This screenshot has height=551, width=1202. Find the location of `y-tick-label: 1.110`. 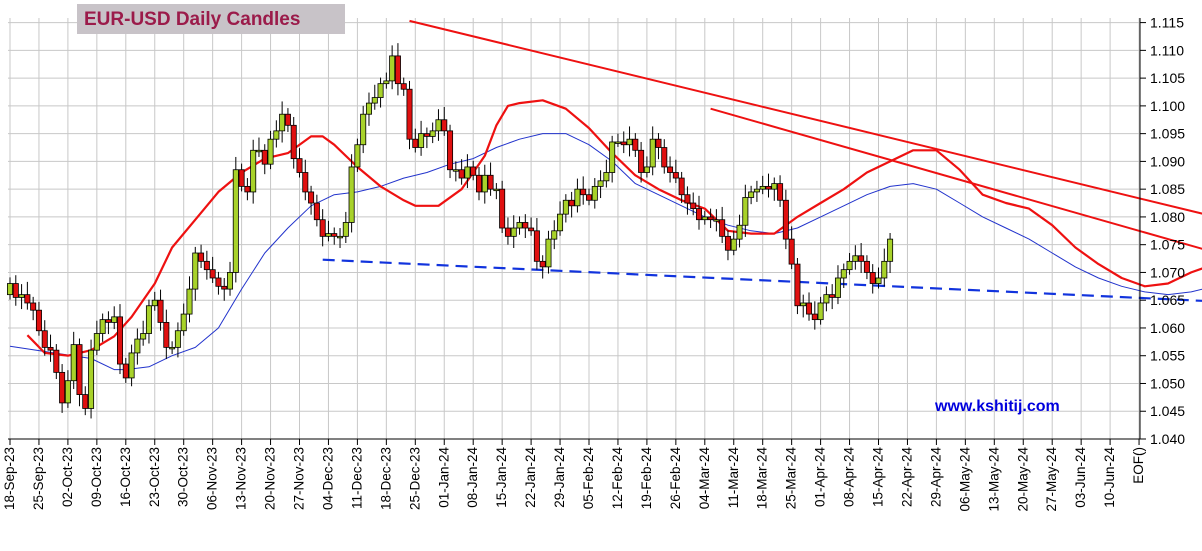

y-tick-label: 1.110 is located at coordinates (1167, 50).